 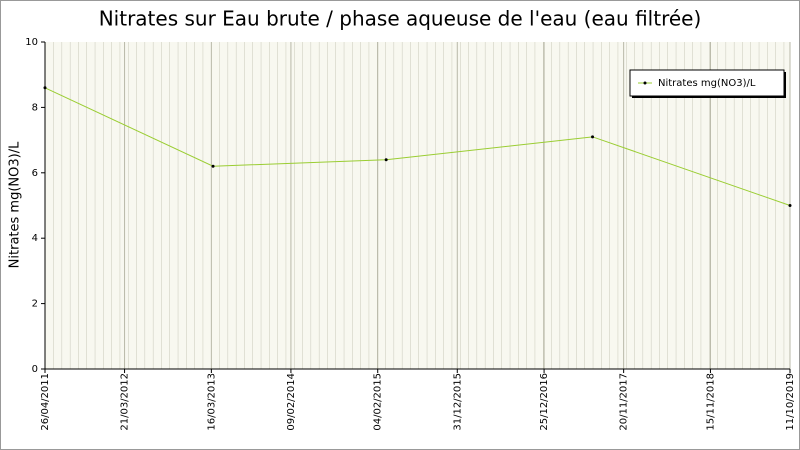 What do you see at coordinates (35, 304) in the screenshot?
I see `y-tick-label: 2` at bounding box center [35, 304].